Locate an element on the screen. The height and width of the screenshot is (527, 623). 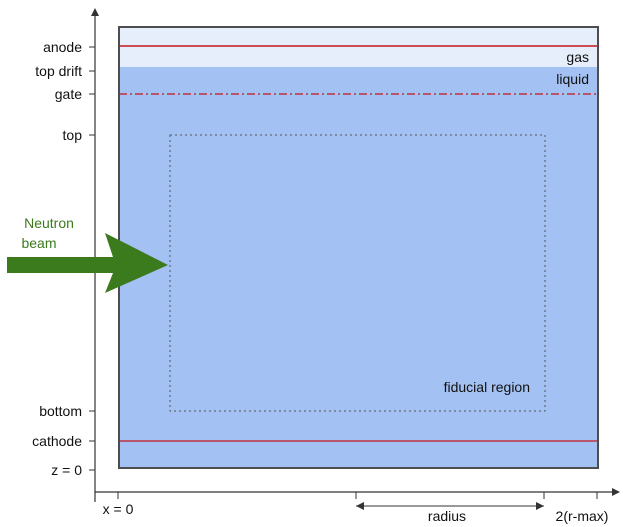
label-liquid: liquid is located at coordinates (572, 79).